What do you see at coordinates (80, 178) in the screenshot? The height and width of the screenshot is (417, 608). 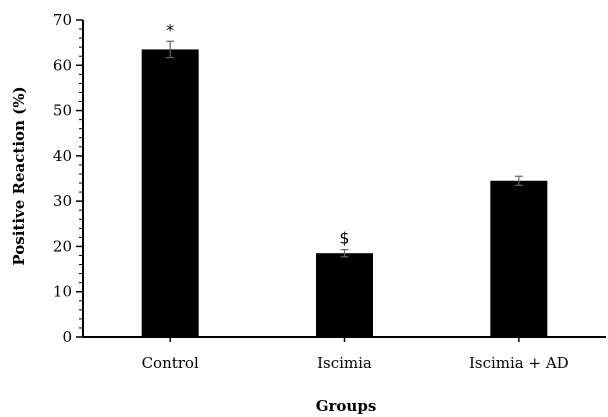 I see `y-axis` at bounding box center [80, 178].